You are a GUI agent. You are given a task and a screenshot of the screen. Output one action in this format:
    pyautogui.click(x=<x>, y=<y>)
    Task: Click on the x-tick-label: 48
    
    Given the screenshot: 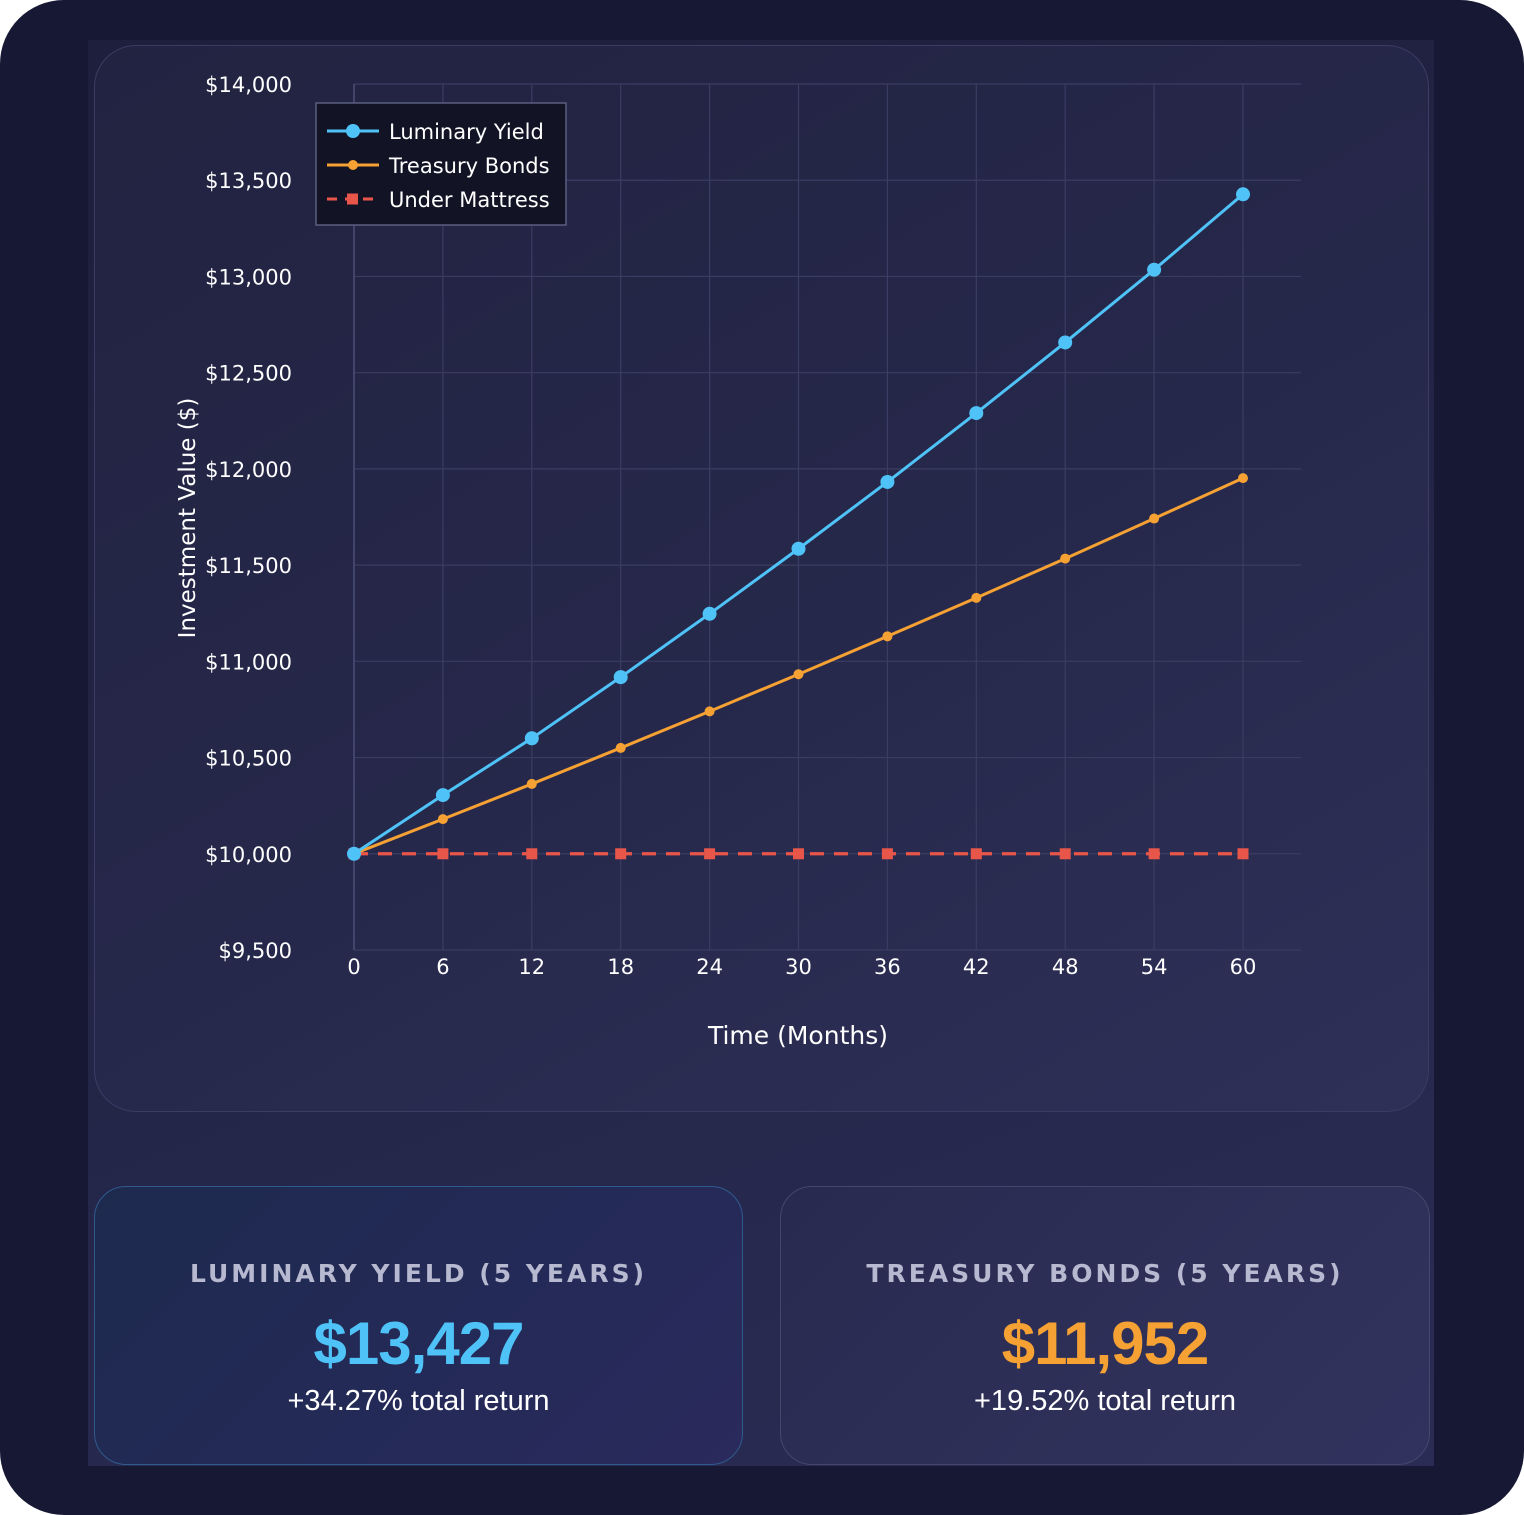 What is the action you would take?
    pyautogui.click(x=1065, y=967)
    